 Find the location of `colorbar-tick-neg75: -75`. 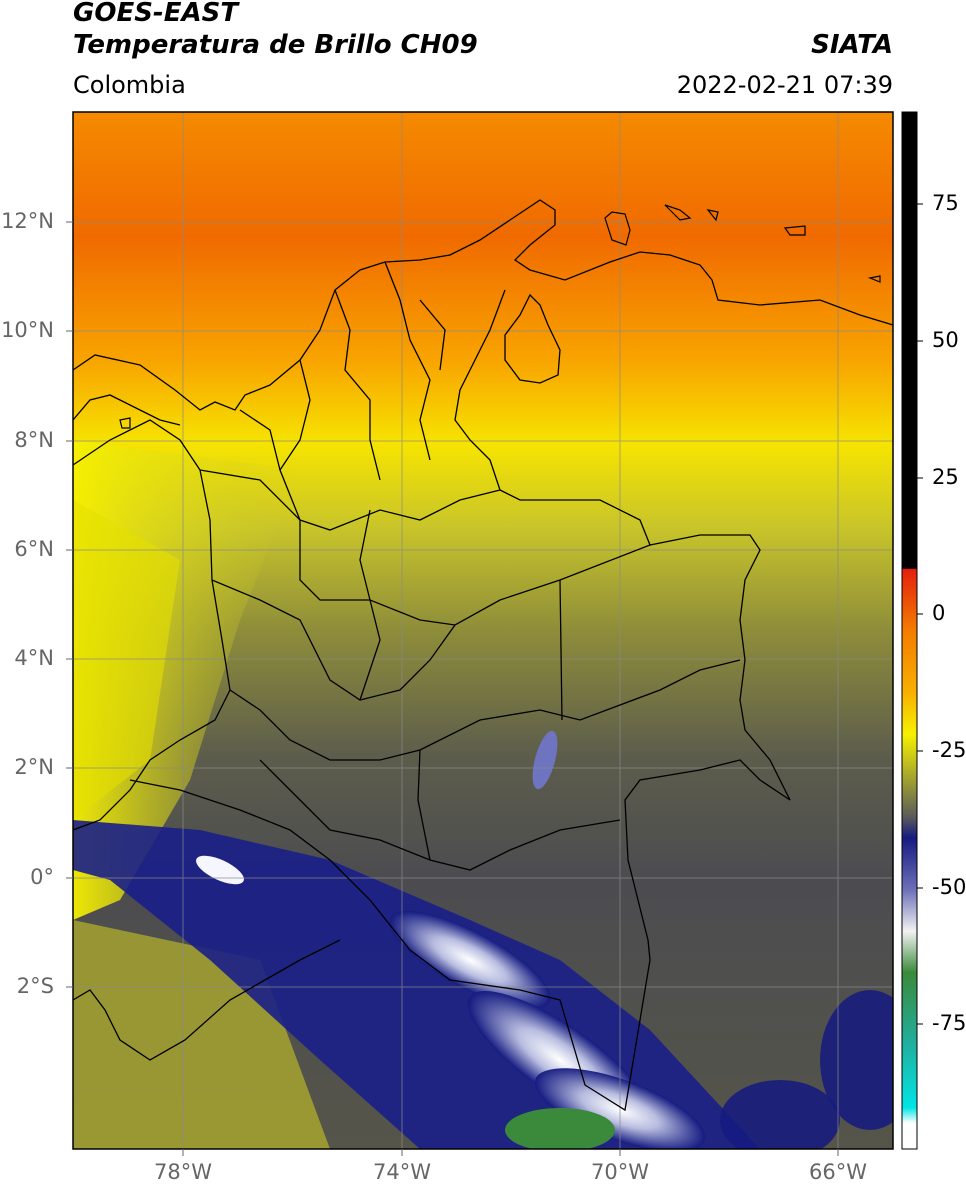

colorbar-tick-neg75: -75 is located at coordinates (949, 1023).